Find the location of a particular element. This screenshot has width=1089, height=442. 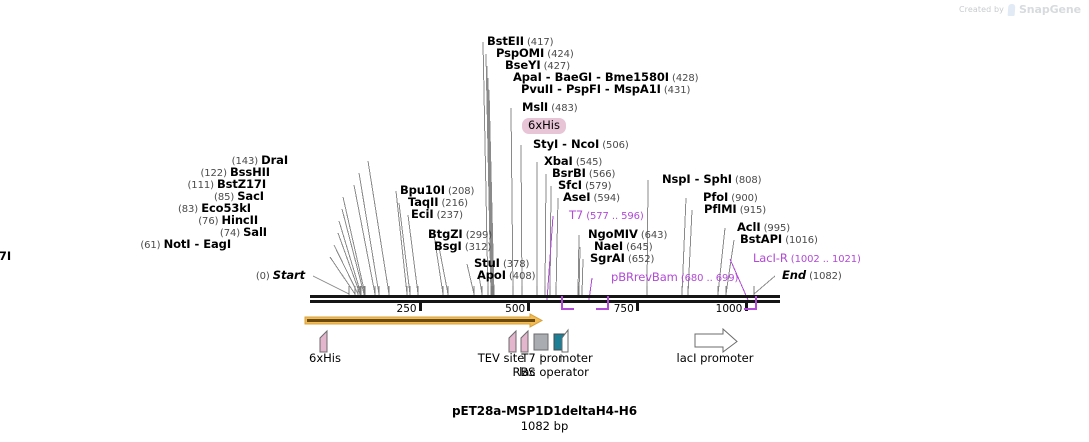

restriction-site-label: PvuII - PspFI - MspA1I (431) is located at coordinates (606, 89).